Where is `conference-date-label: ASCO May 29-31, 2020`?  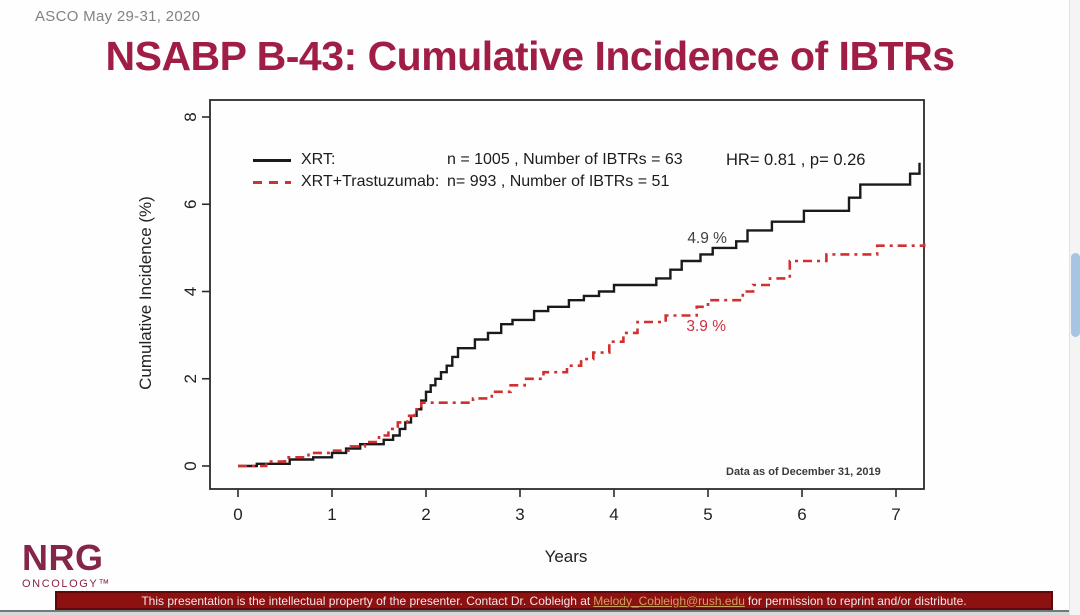 conference-date-label: ASCO May 29-31, 2020 is located at coordinates (118, 16).